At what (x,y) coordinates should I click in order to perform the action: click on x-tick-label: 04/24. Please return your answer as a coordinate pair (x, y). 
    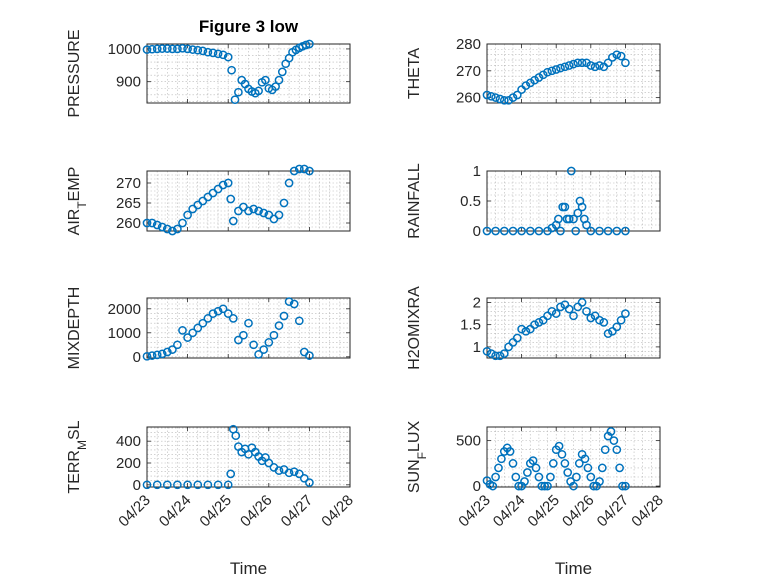
    Looking at the image, I should click on (175, 511).